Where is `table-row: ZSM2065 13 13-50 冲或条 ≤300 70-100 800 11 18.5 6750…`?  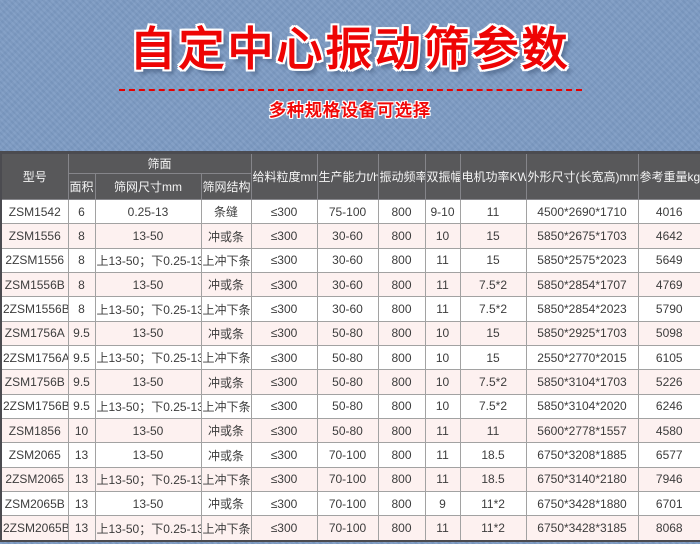
table-row: ZSM2065 13 13-50 冲或条 ≤300 70-100 800 11 18.5 6750… is located at coordinates (350, 455).